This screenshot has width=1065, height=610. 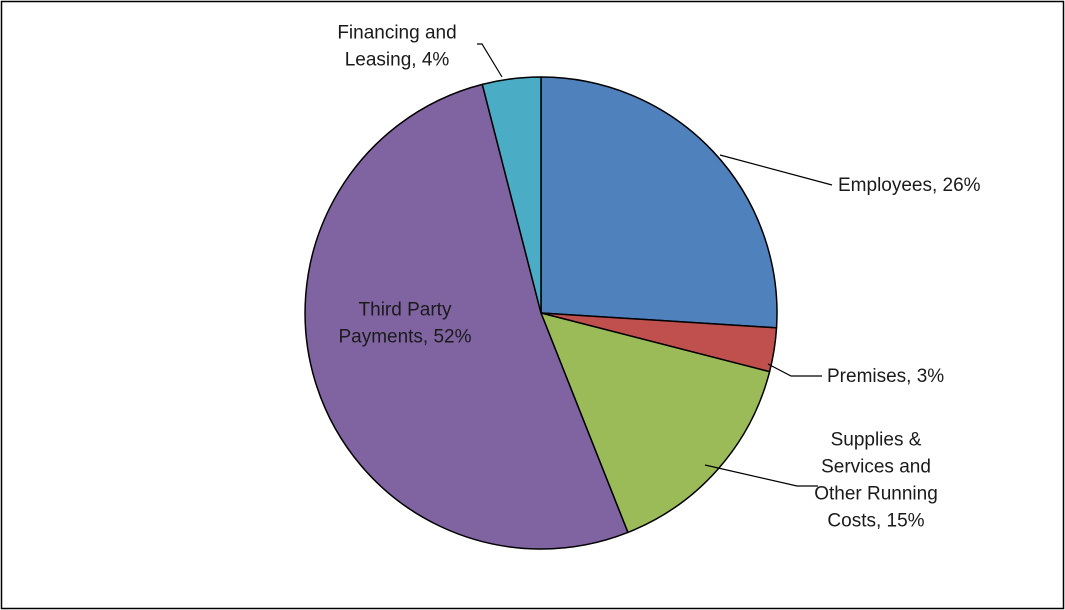 What do you see at coordinates (404, 337) in the screenshot?
I see `data-label-line: Payments, 52%` at bounding box center [404, 337].